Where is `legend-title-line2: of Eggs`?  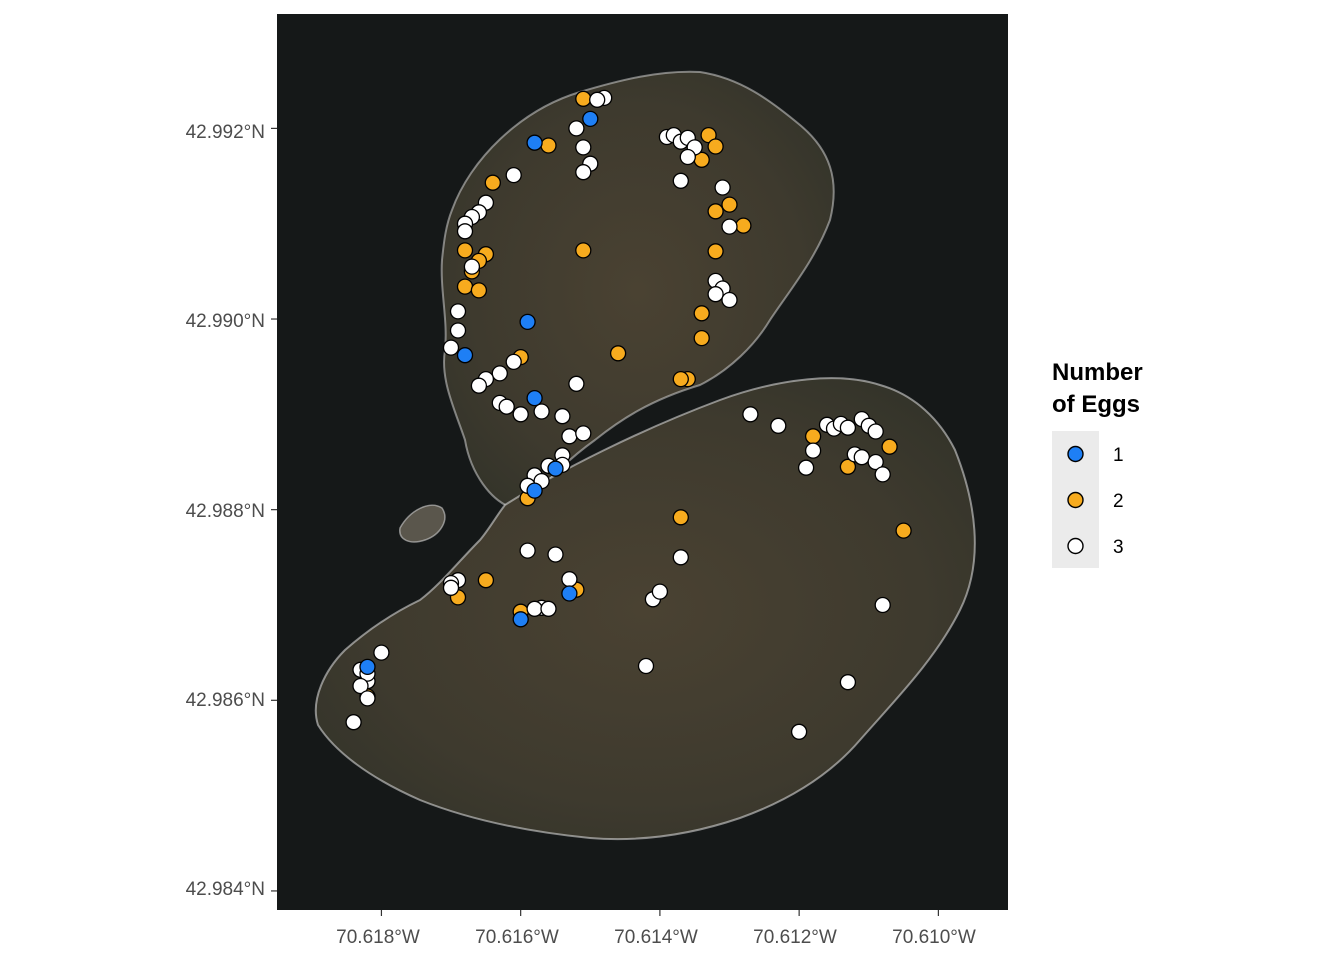
legend-title-line2: of Eggs is located at coordinates (1096, 404).